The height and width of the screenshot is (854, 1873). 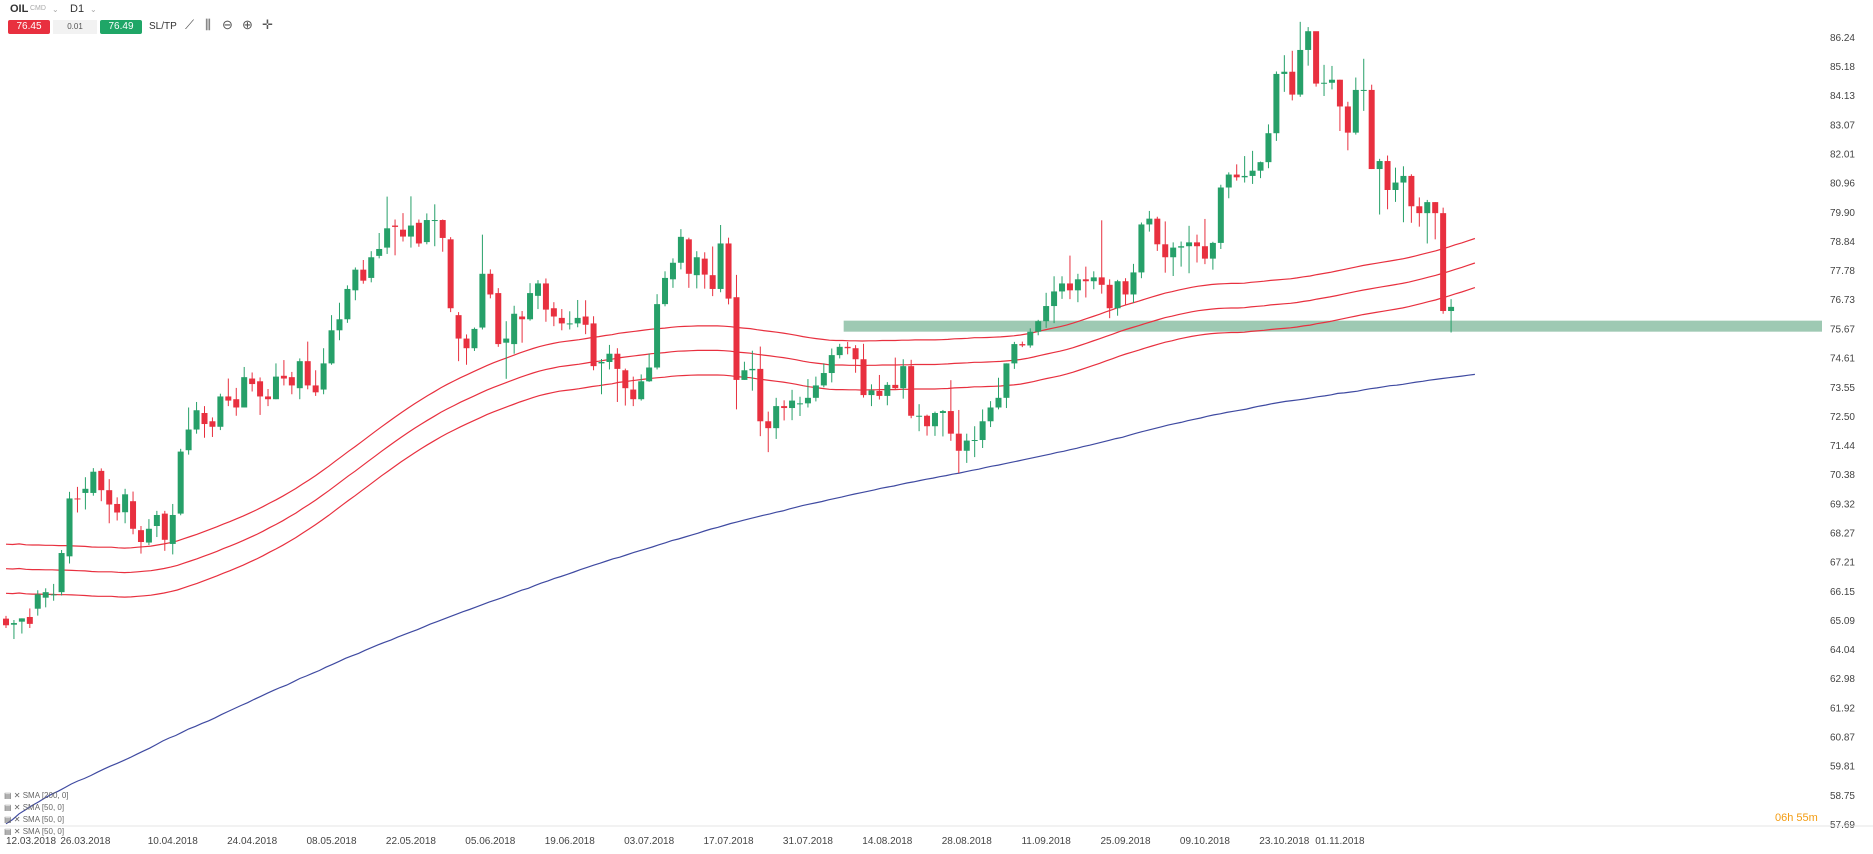 I want to click on x-tick-label: 17.07.2018, so click(x=729, y=841).